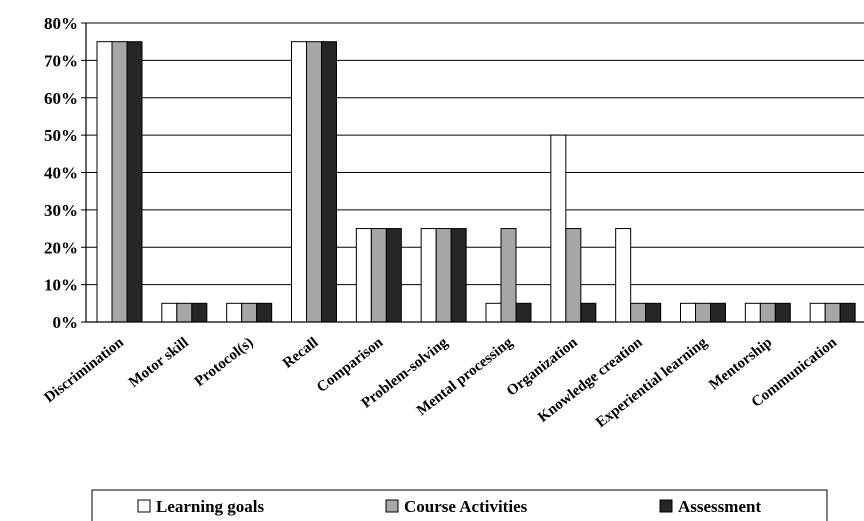 Image resolution: width=864 pixels, height=521 pixels. I want to click on legend-label: Assessment, so click(719, 506).